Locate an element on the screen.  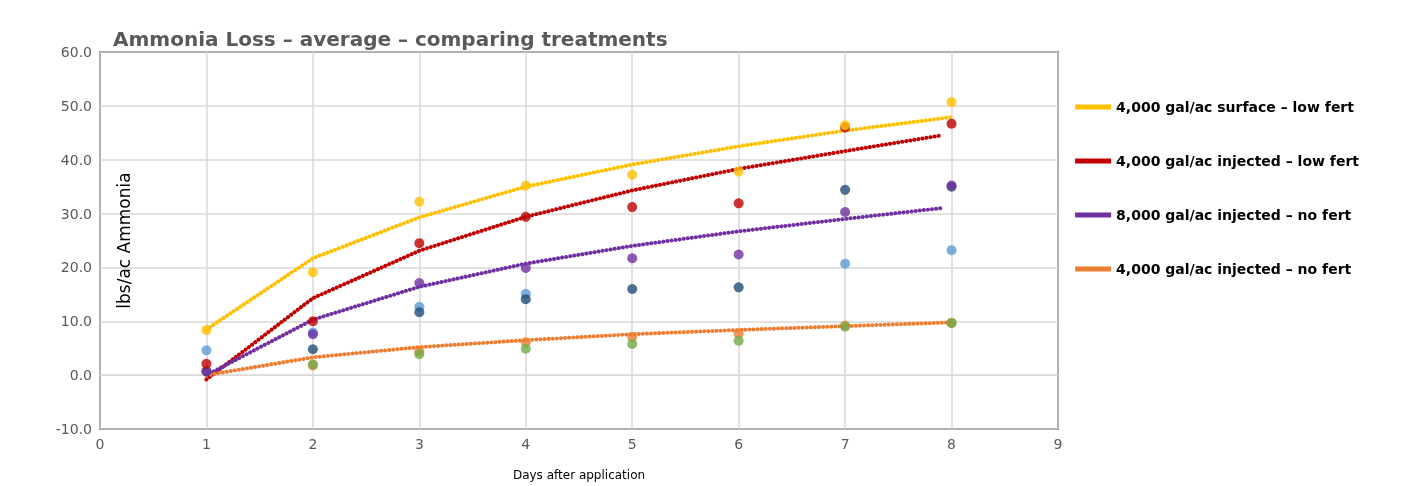
chart-title: Ammonia Loss – average – comparing treatments is located at coordinates (390, 39).